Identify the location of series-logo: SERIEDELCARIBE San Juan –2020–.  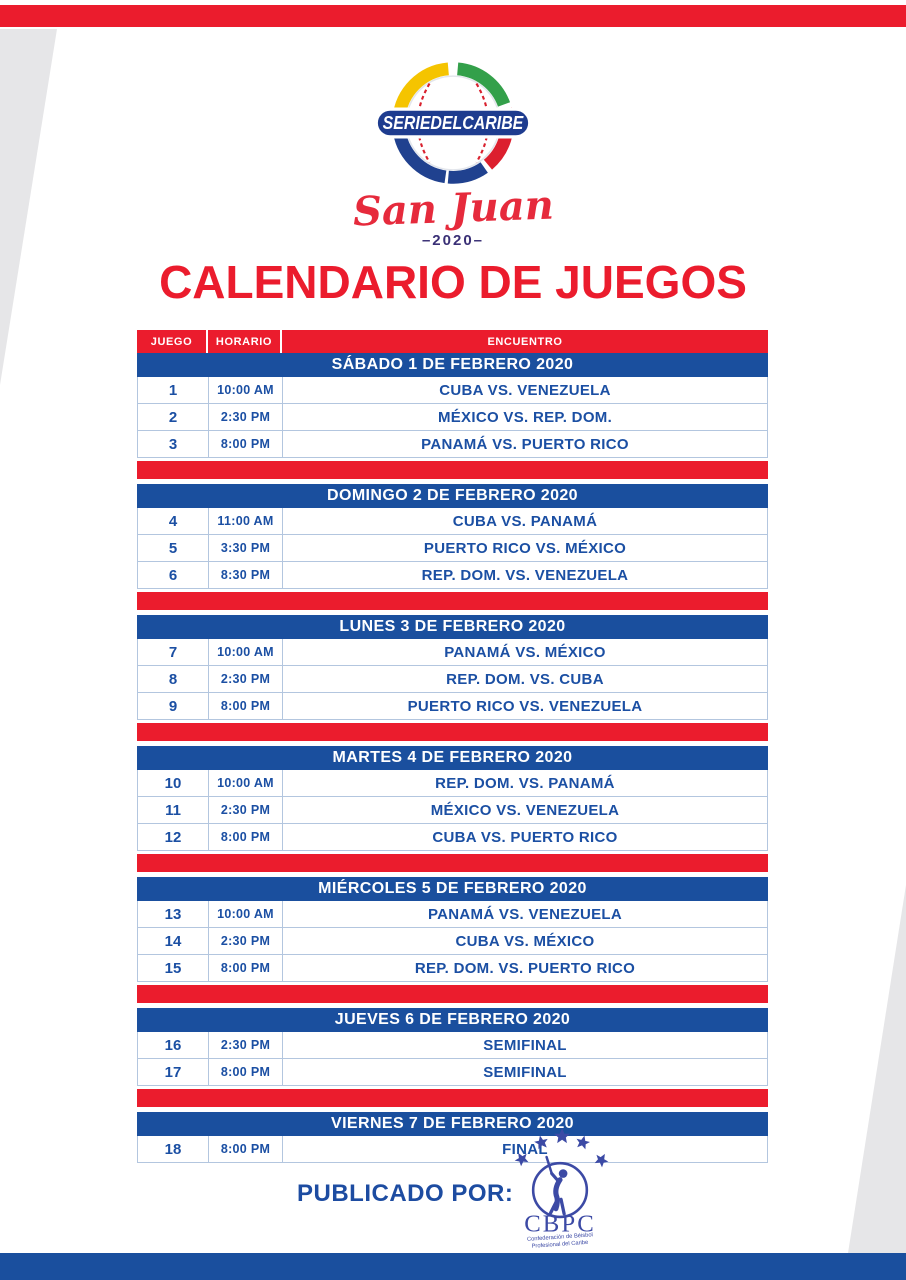
(453, 153).